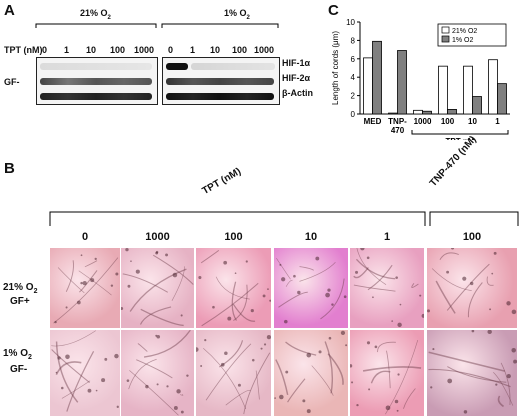  I want to click on panel-label-b: B, so click(9, 168).